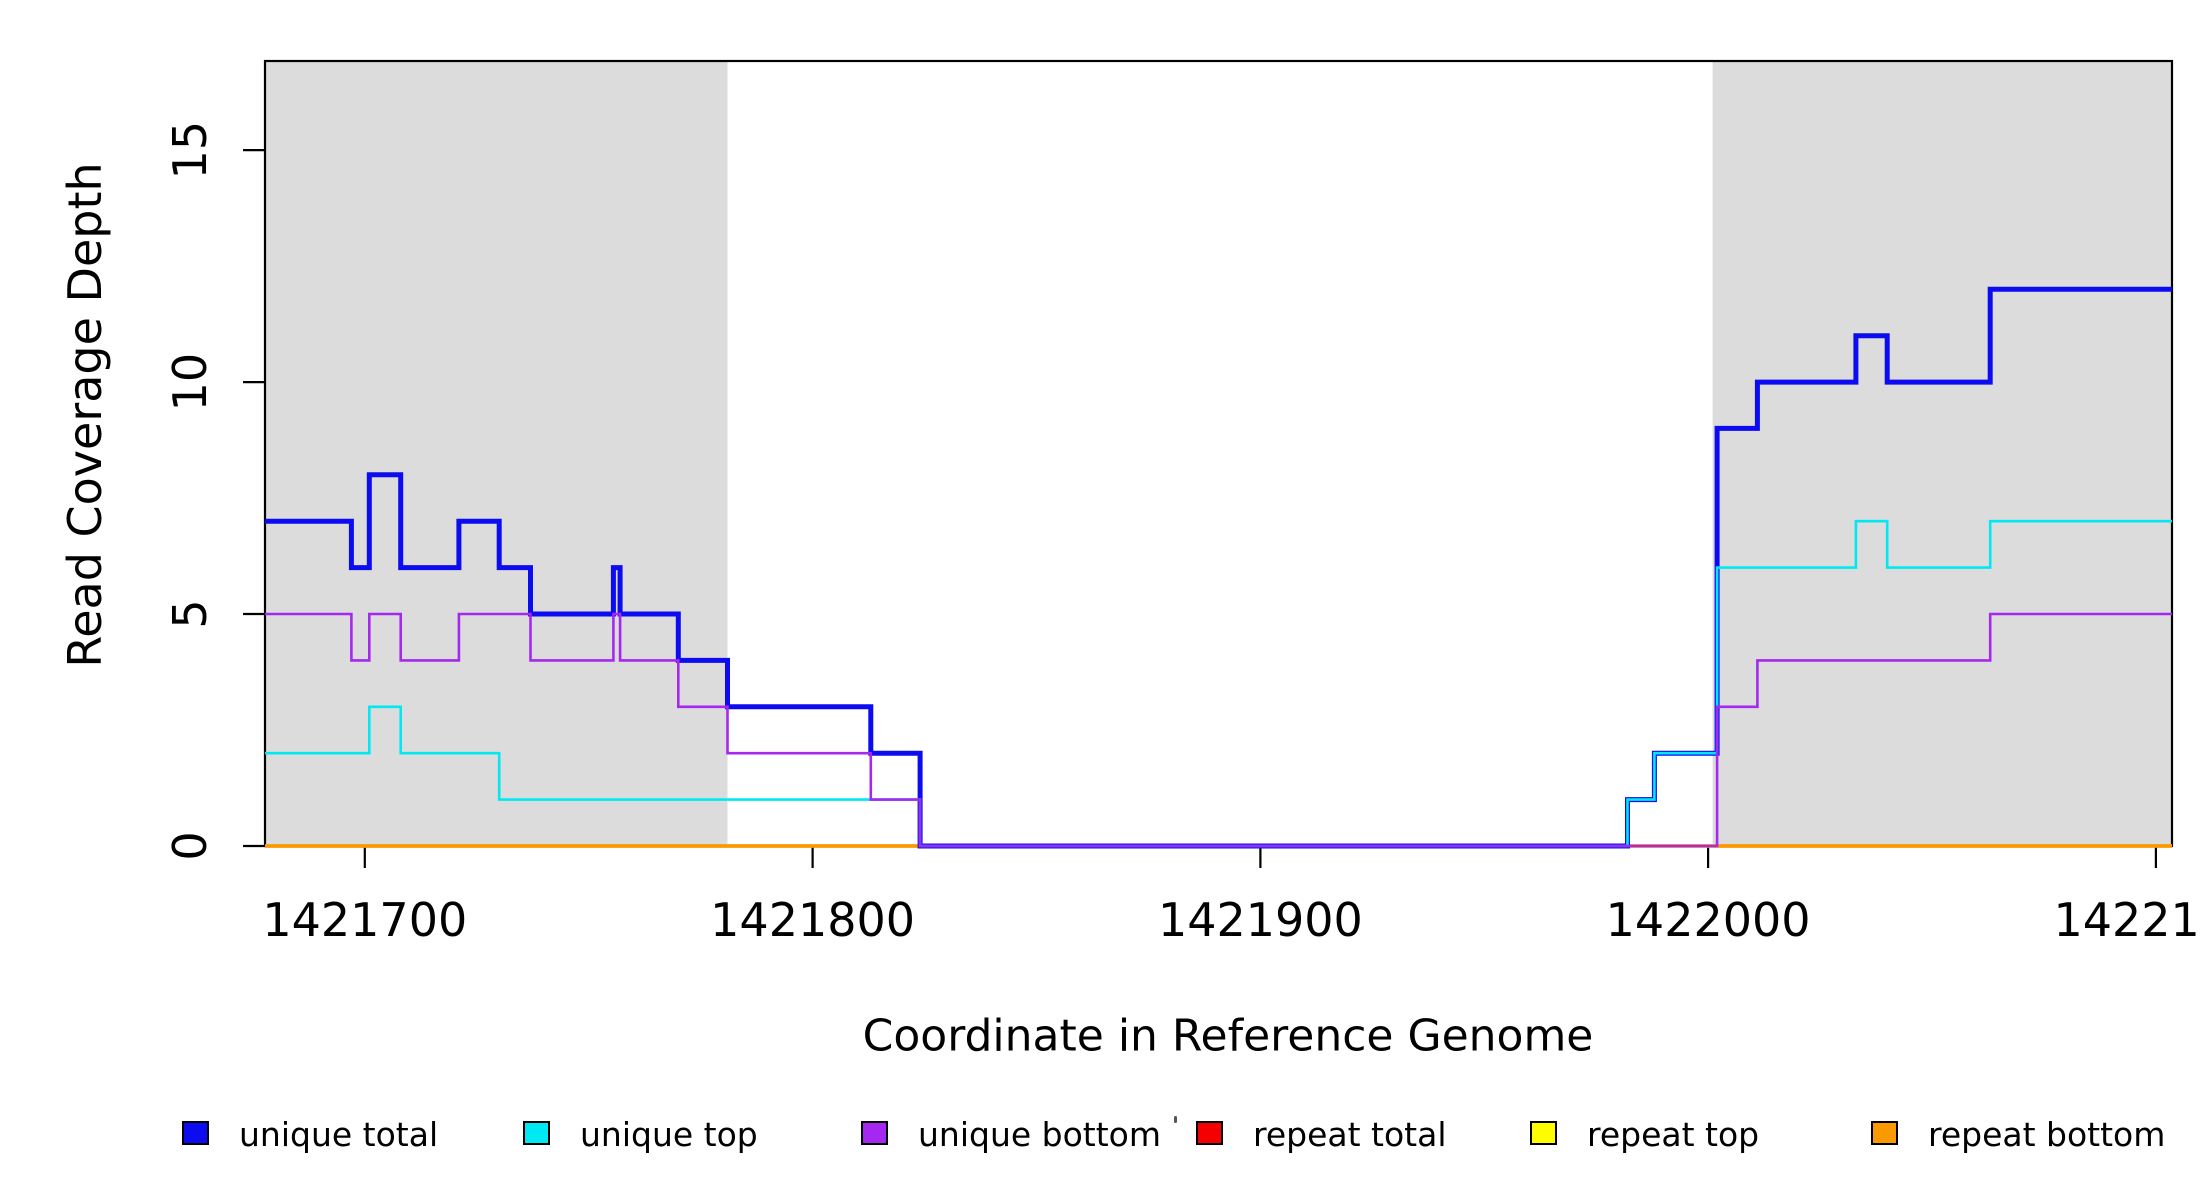 The width and height of the screenshot is (2200, 1200). Describe the element at coordinates (85, 415) in the screenshot. I see `y-axis-title: Read Coverage Depth` at that location.